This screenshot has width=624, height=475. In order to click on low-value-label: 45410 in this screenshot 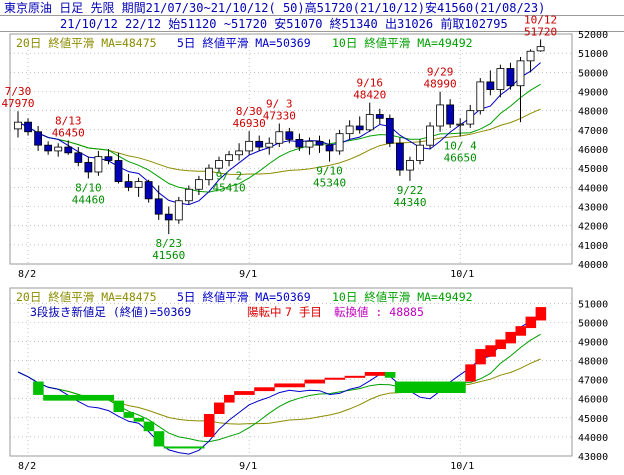, I will do `click(228, 187)`.